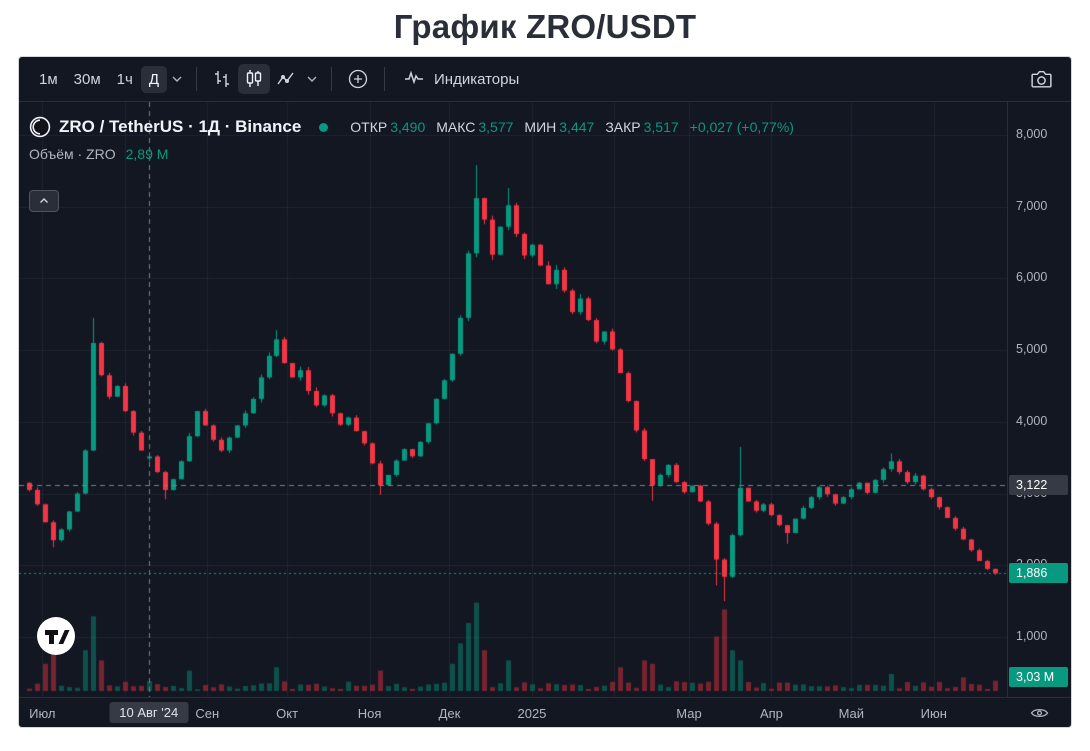 This screenshot has width=1090, height=751. I want to click on last-price-badge: 1,886, so click(1038, 573).